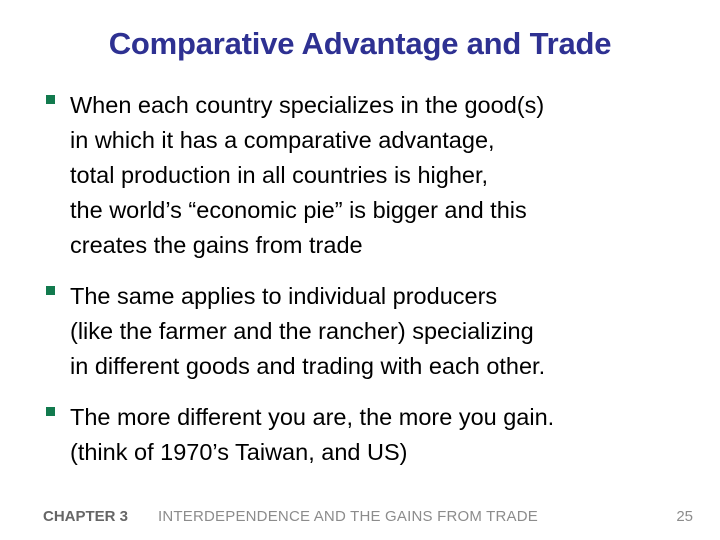 The height and width of the screenshot is (540, 720). What do you see at coordinates (348, 516) in the screenshot?
I see `footer-chapter-title: INTERDEPENDENCE AND THE GAINS FROM TRADE` at bounding box center [348, 516].